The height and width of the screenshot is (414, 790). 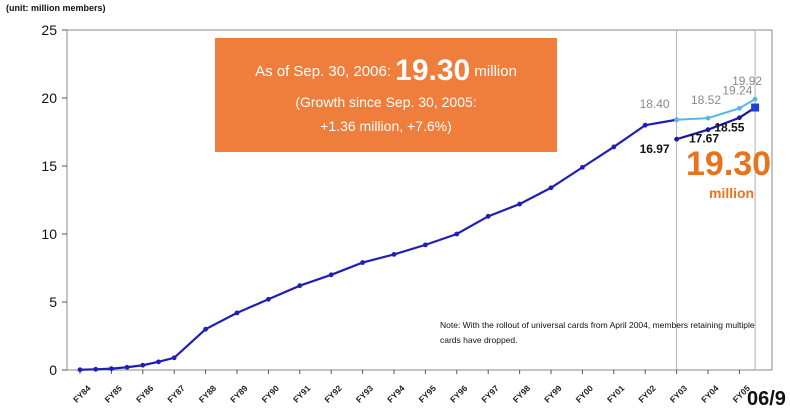 What do you see at coordinates (729, 164) in the screenshot?
I see `highlight-value: 19.30` at bounding box center [729, 164].